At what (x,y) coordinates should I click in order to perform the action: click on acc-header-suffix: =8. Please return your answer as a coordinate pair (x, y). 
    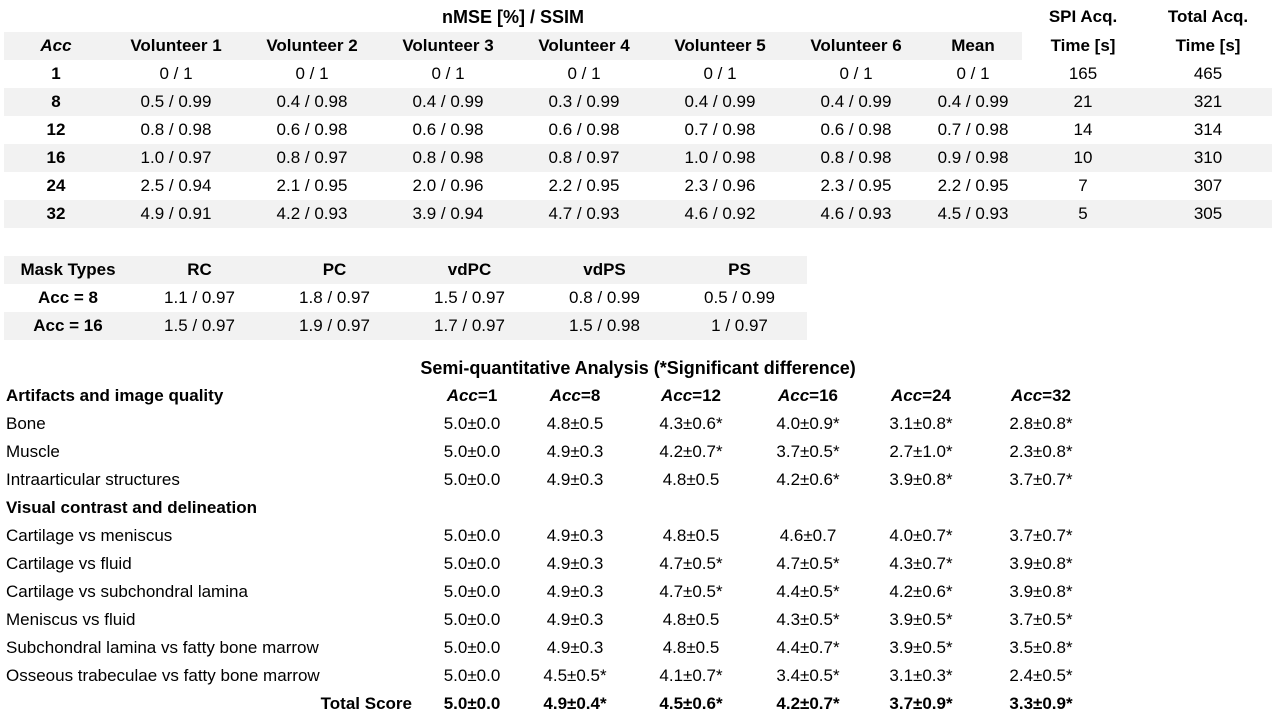
    Looking at the image, I should click on (590, 395).